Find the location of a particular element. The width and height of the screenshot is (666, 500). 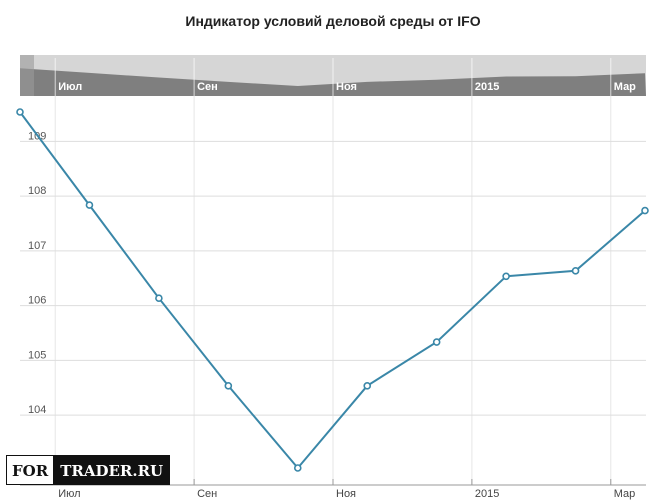

y-tick-label: 108 is located at coordinates (37, 191).